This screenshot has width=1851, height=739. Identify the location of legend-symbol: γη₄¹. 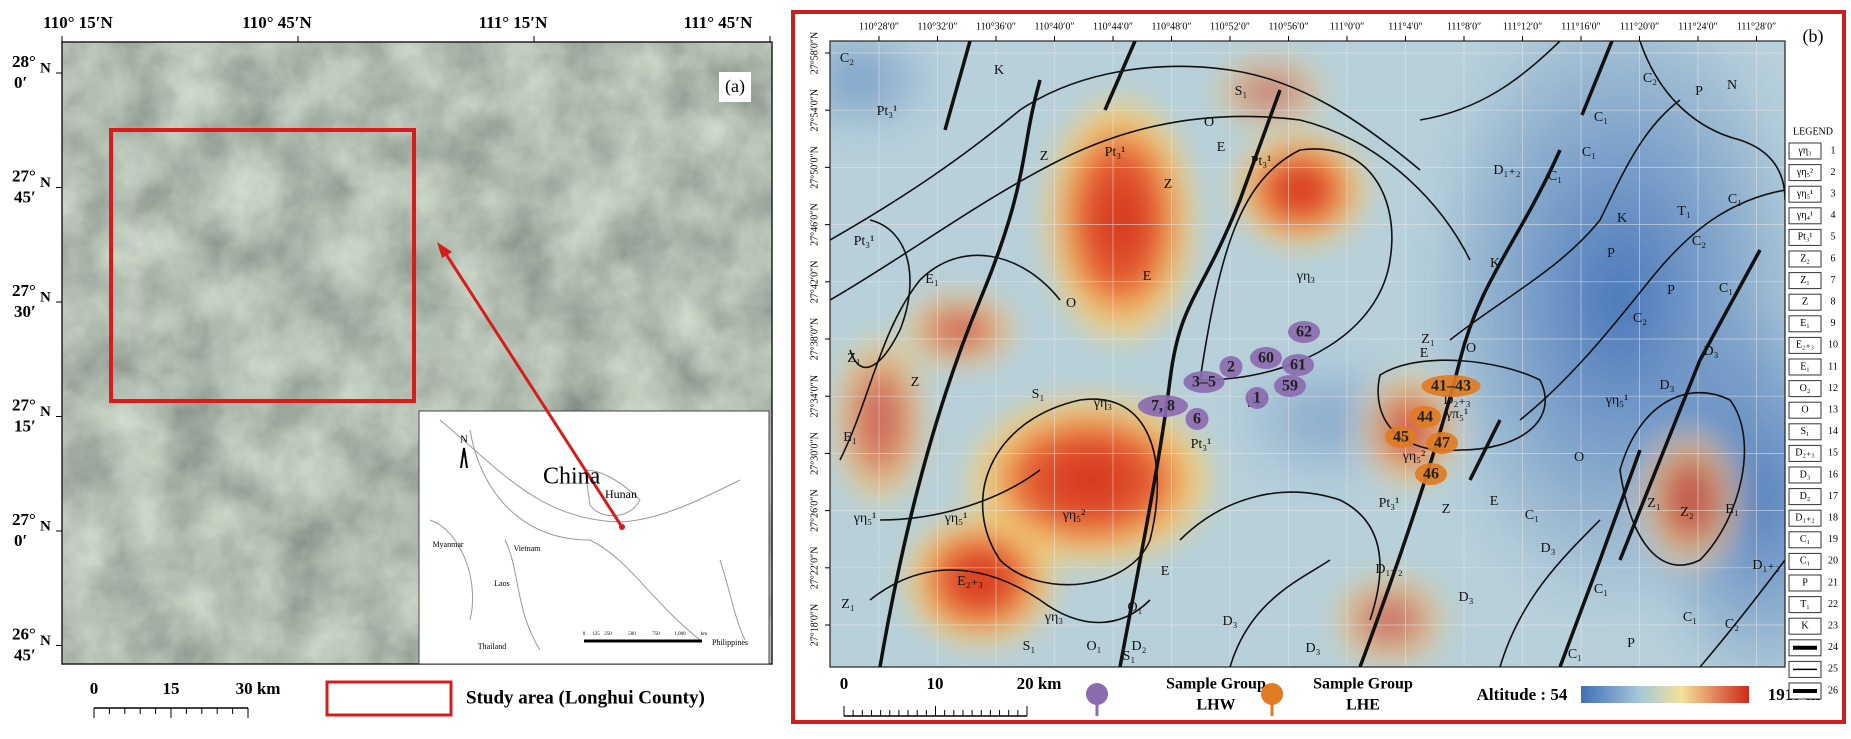
(1804, 215).